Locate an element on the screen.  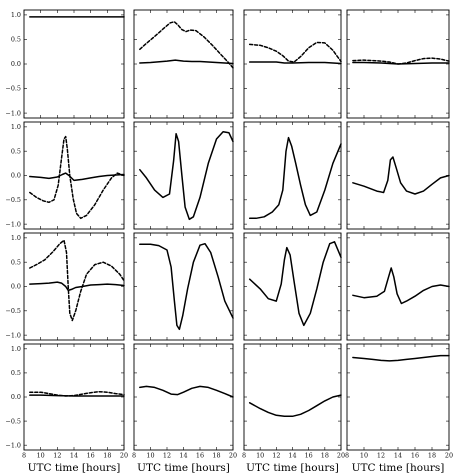
panel-r1-c1 is located at coordinates (183, 175).